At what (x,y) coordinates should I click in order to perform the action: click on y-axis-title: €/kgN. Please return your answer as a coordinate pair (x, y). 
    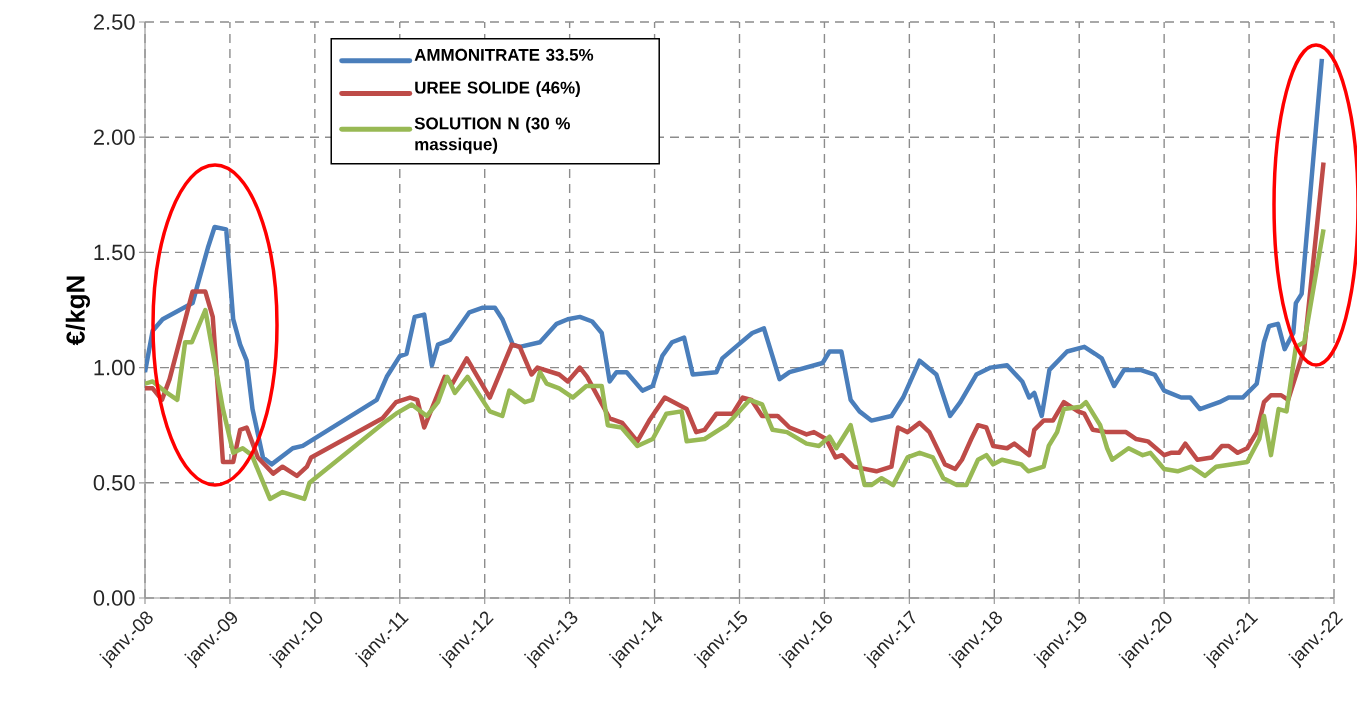
    Looking at the image, I should click on (77, 311).